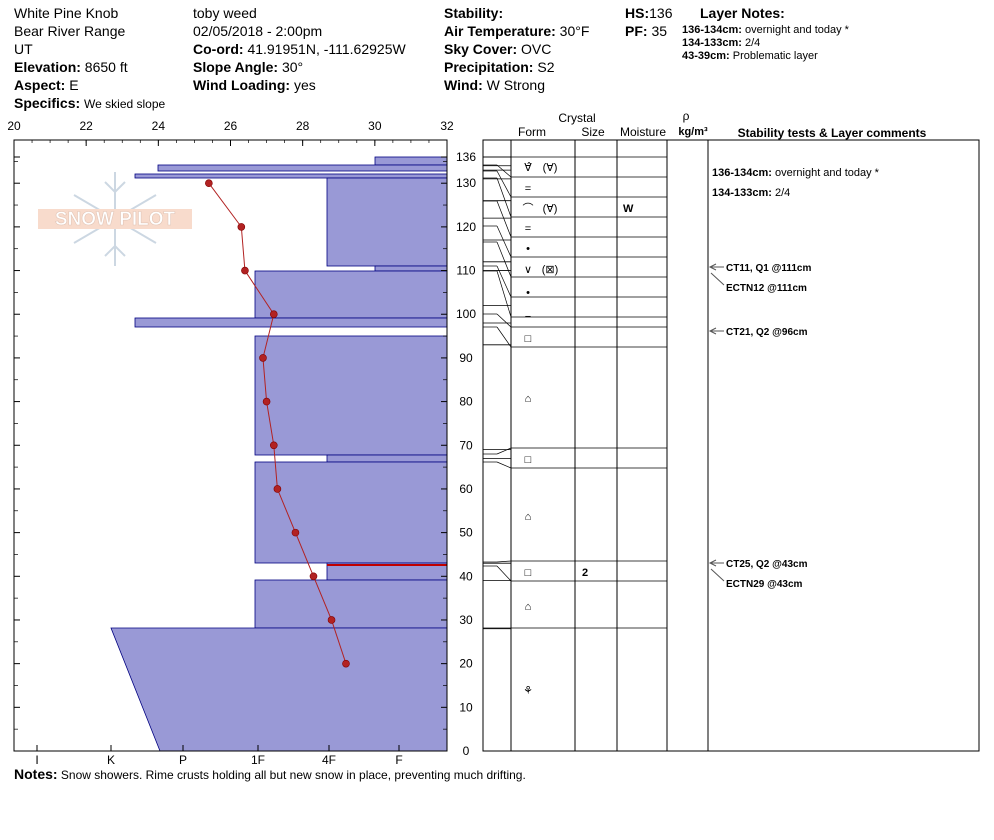  I want to click on temp-tick-label: 26, so click(231, 126).